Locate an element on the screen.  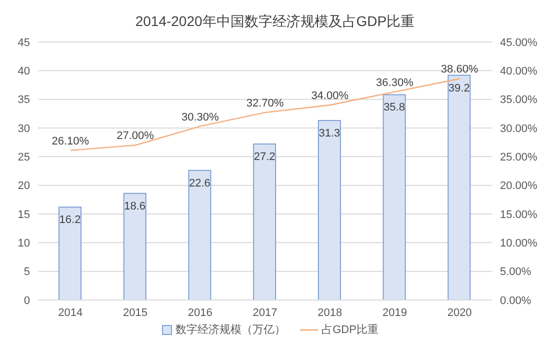
y2-tick-label: 10.00% is located at coordinates (519, 244).